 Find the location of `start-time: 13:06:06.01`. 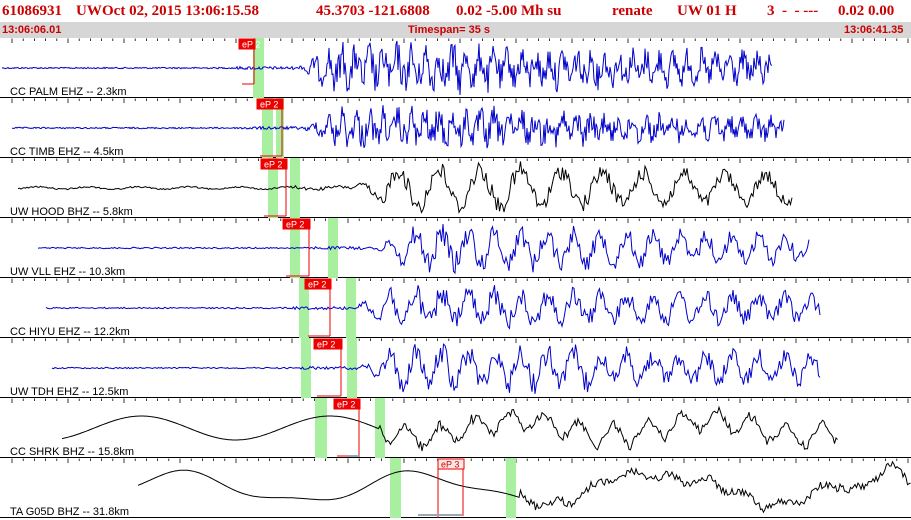

start-time: 13:06:06.01 is located at coordinates (32, 30).